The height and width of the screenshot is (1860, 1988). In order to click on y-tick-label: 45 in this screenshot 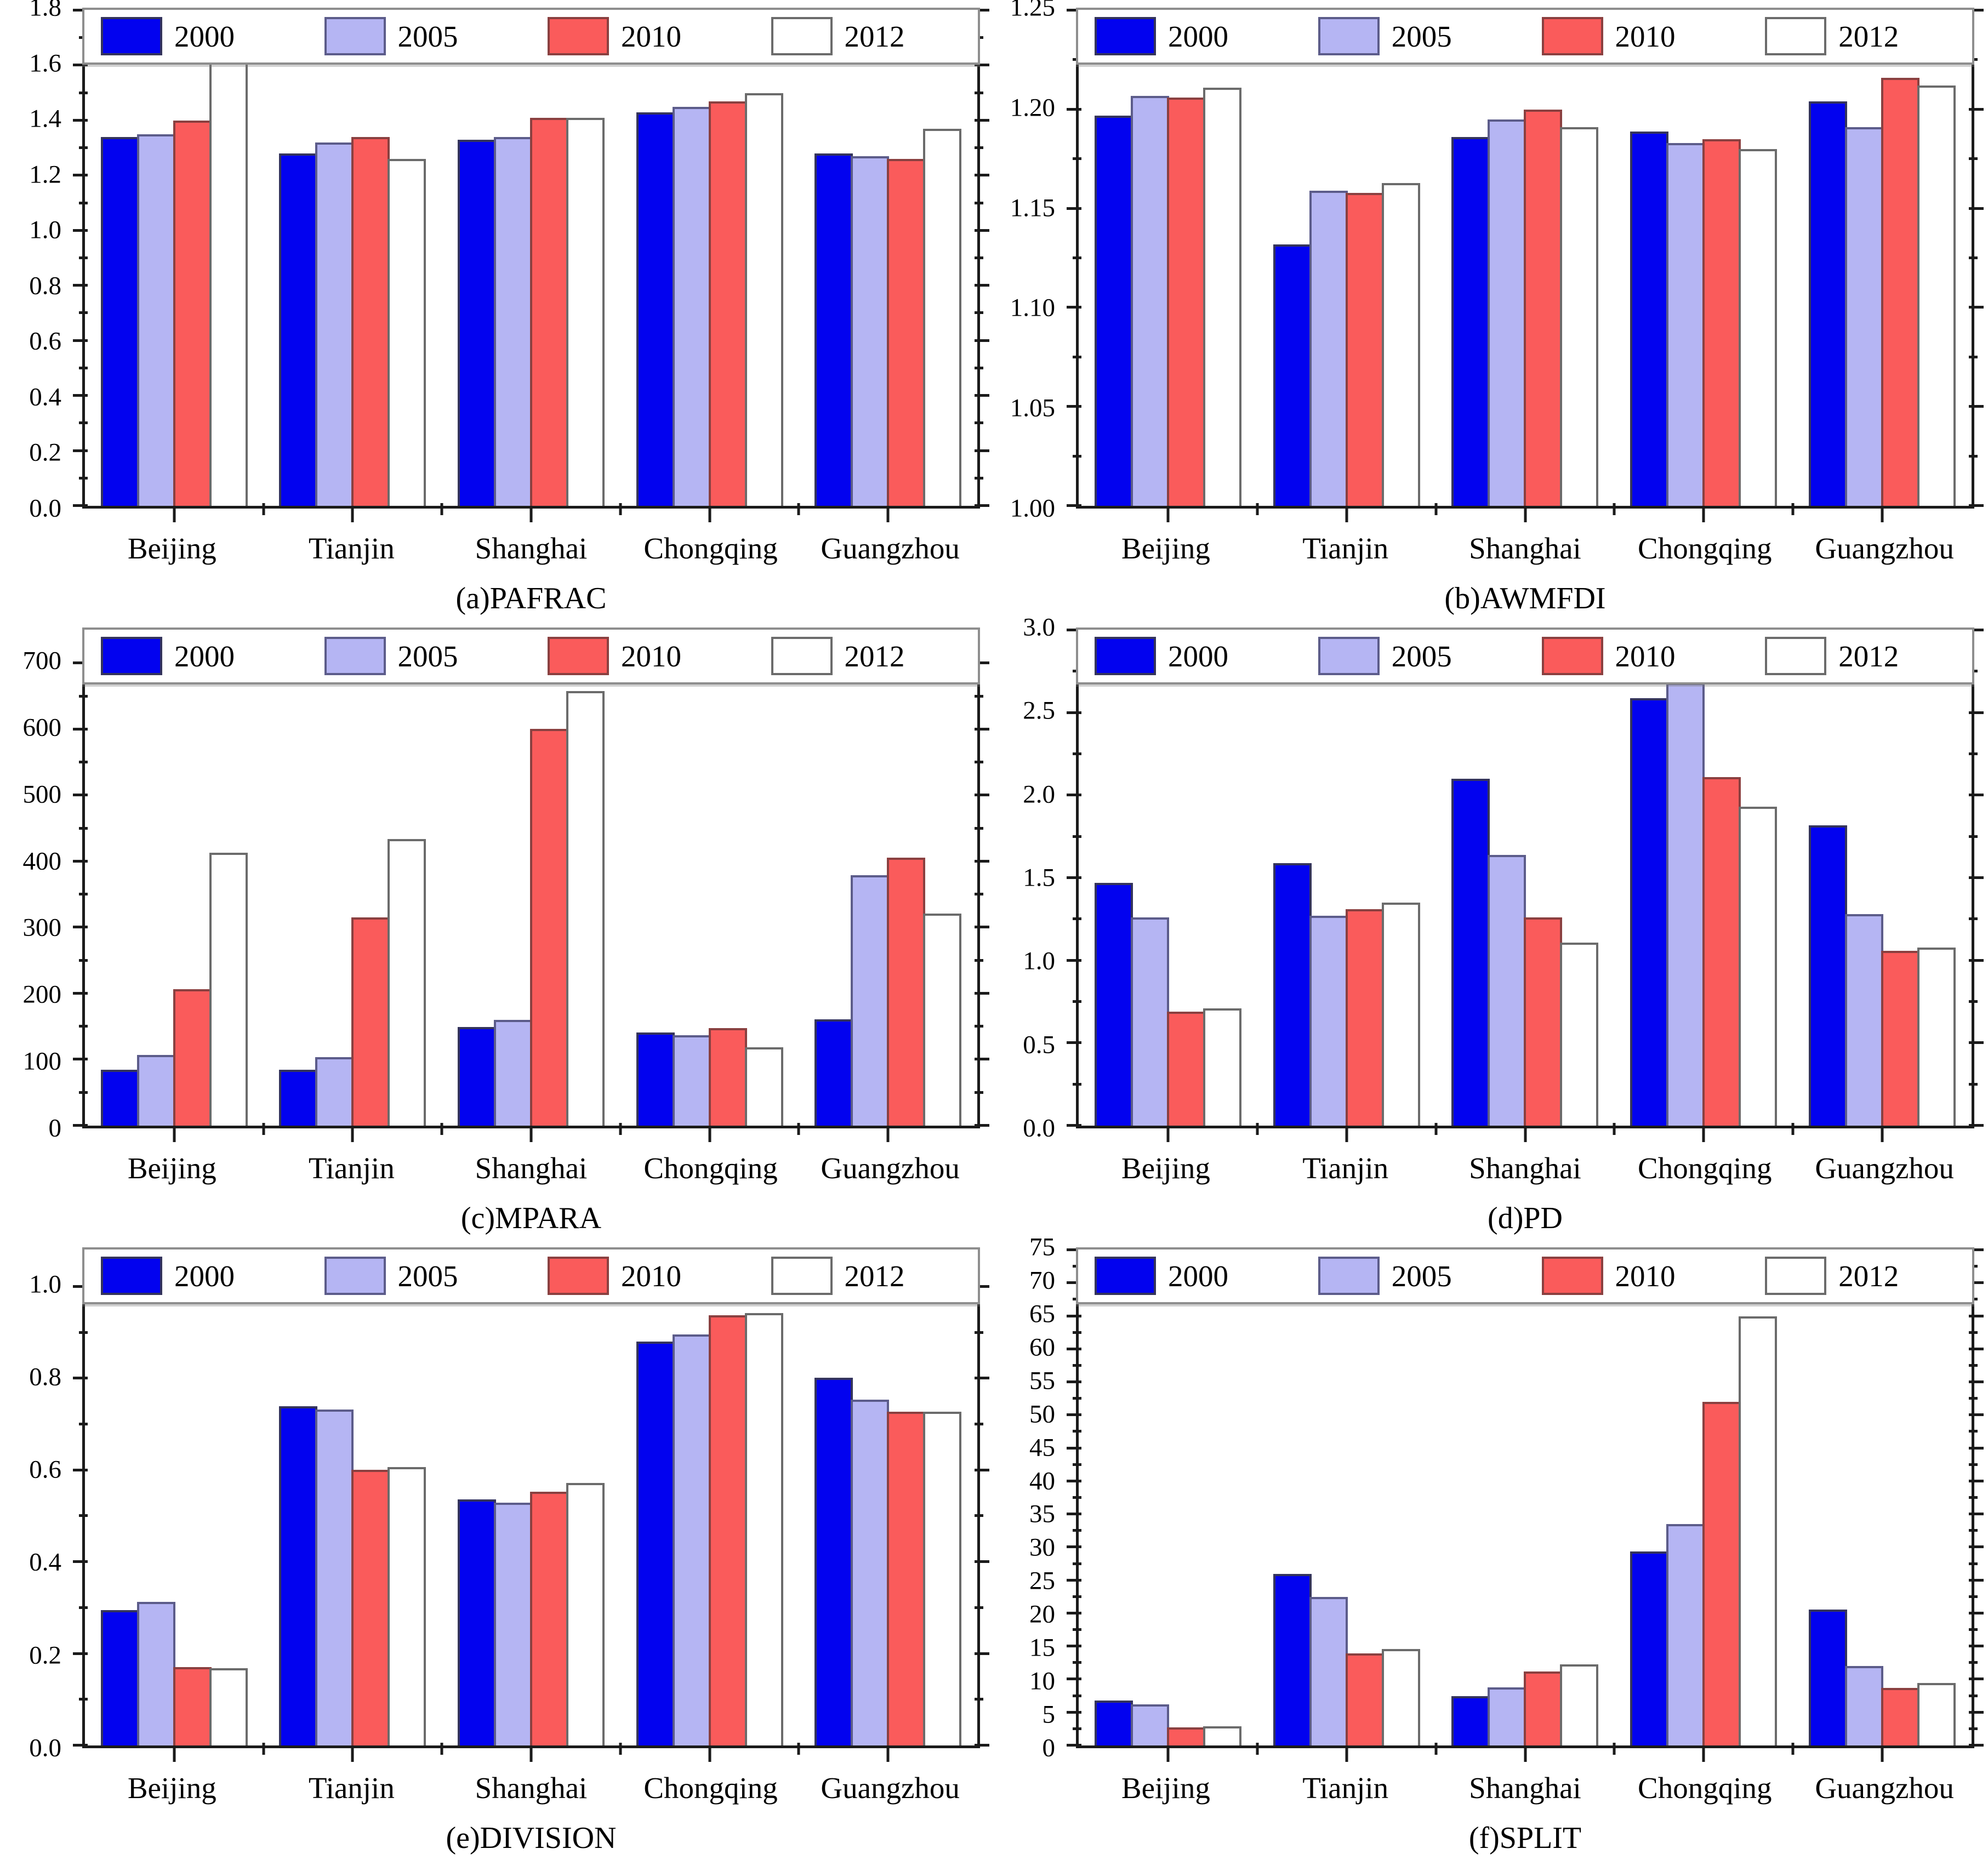, I will do `click(1042, 1447)`.